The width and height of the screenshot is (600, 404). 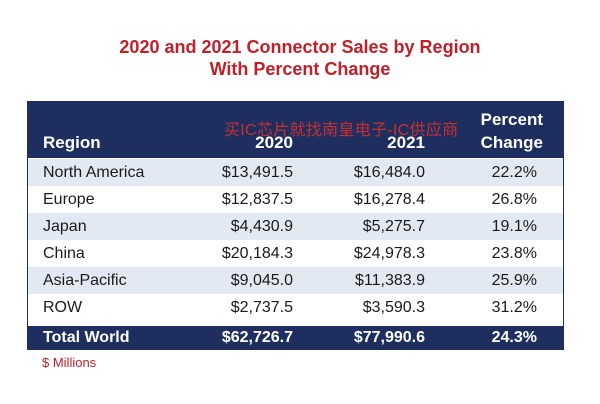 I want to click on watermark-text: 买IC芯片就找南皇电子-IC供应商, so click(x=341, y=130).